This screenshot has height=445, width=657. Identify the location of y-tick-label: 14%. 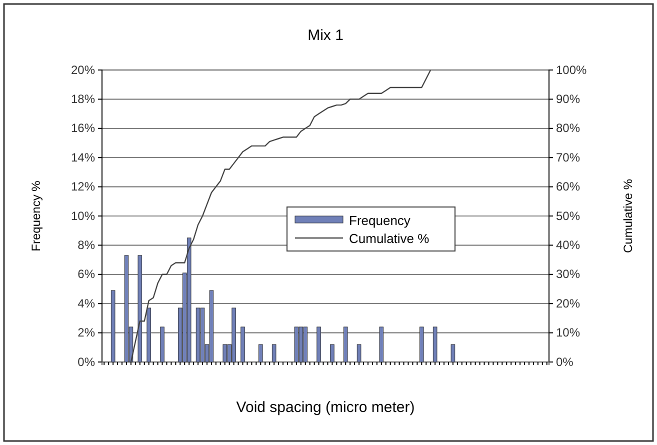
(83, 157).